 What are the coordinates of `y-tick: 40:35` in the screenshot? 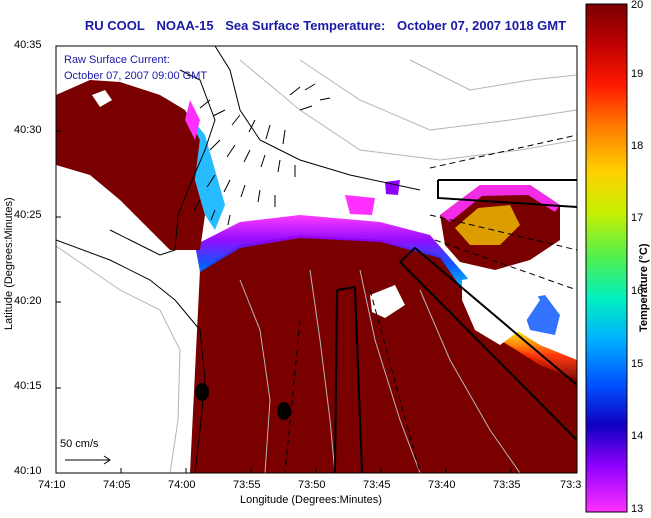 It's located at (28, 45).